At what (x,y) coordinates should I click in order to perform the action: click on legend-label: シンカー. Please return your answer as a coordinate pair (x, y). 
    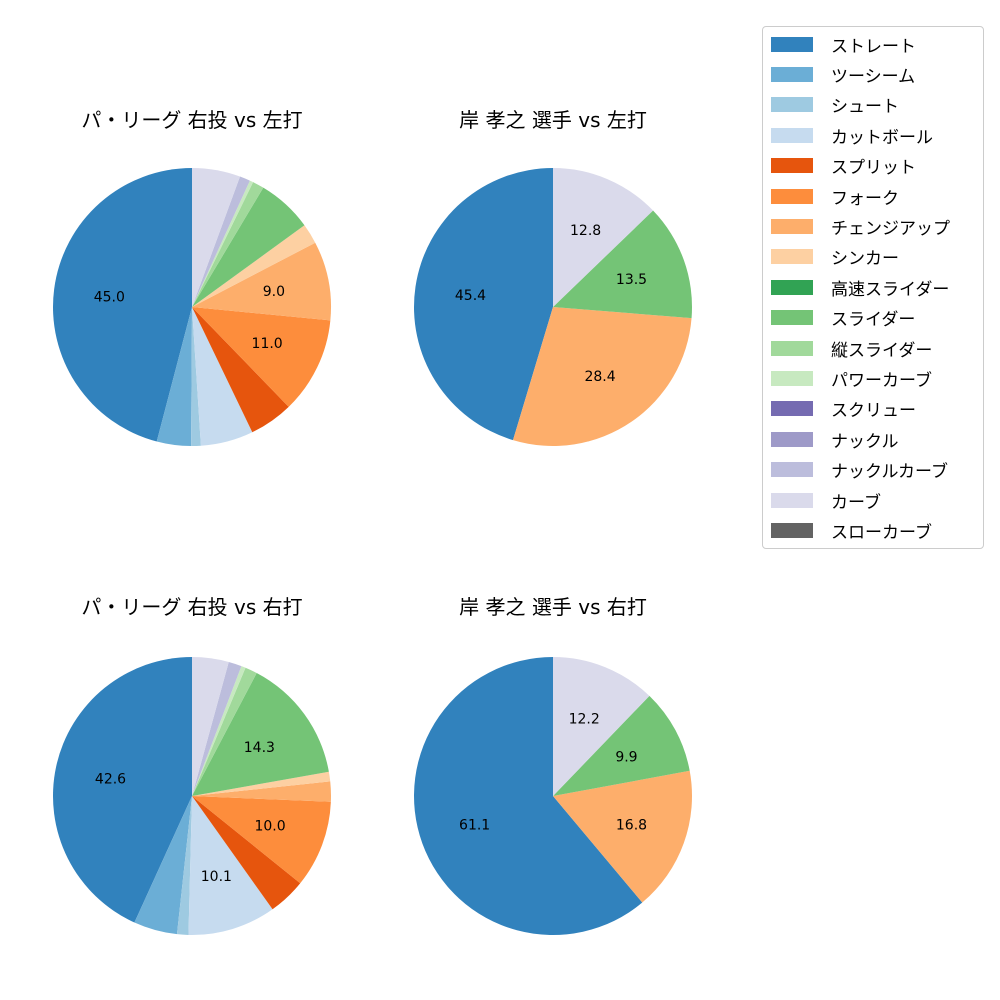
    Looking at the image, I should click on (865, 259).